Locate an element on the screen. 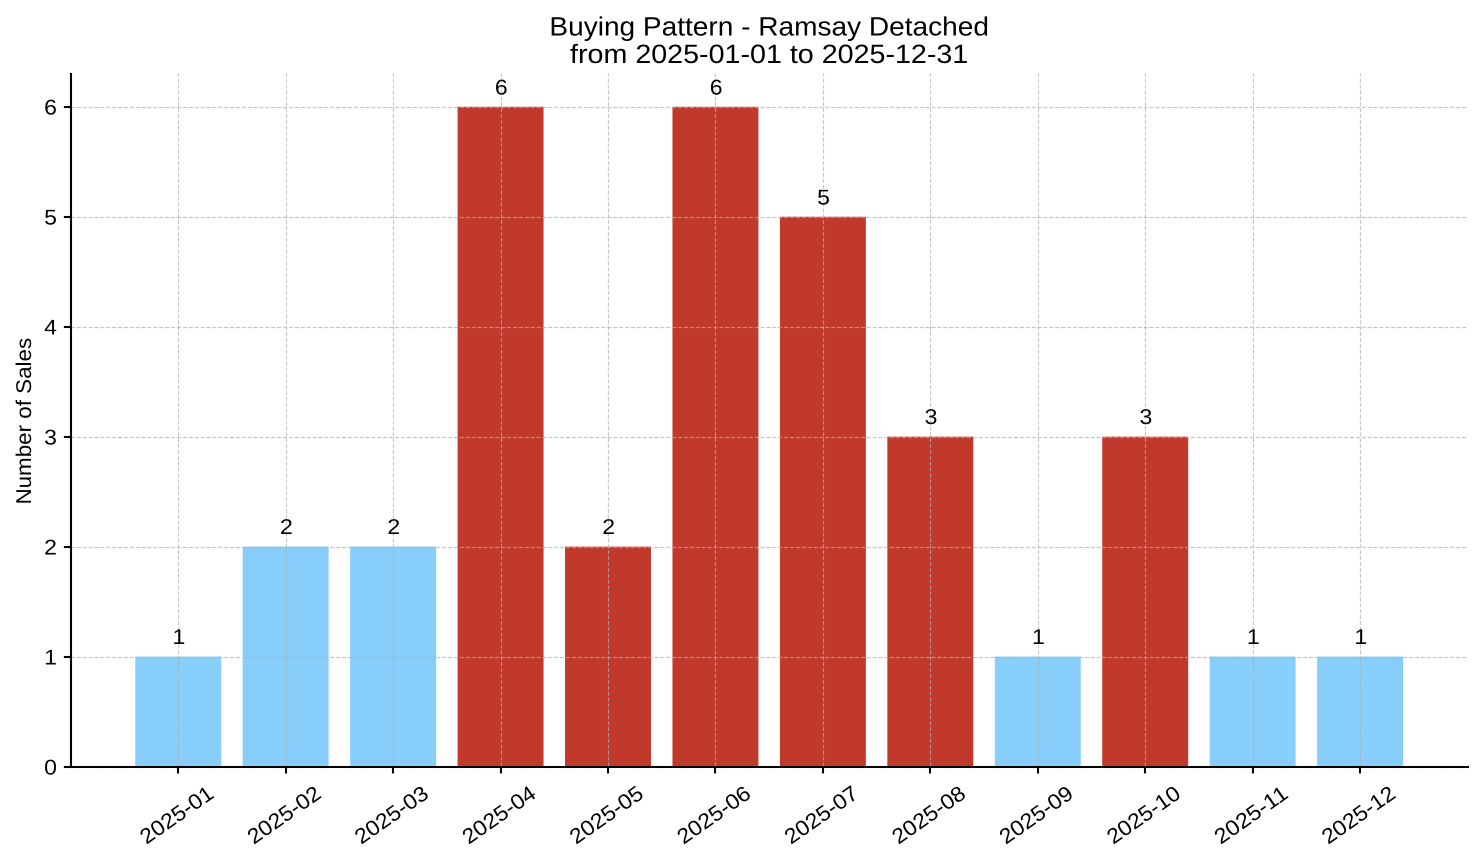  svg-text: Number of Sales is located at coordinates (24, 421).